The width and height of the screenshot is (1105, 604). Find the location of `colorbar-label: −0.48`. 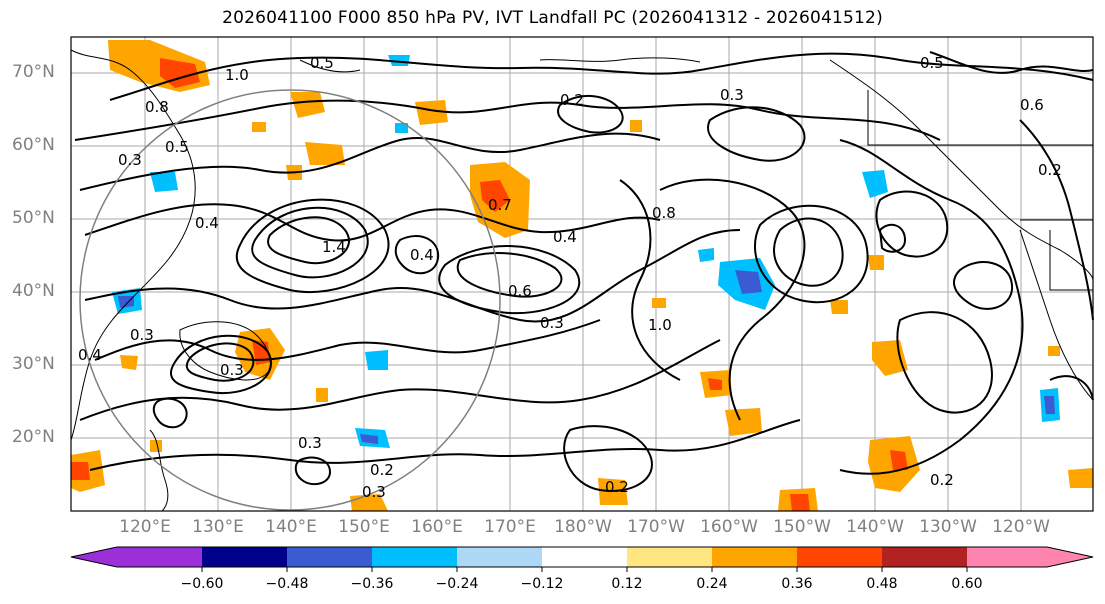

colorbar-label: −0.48 is located at coordinates (287, 584).